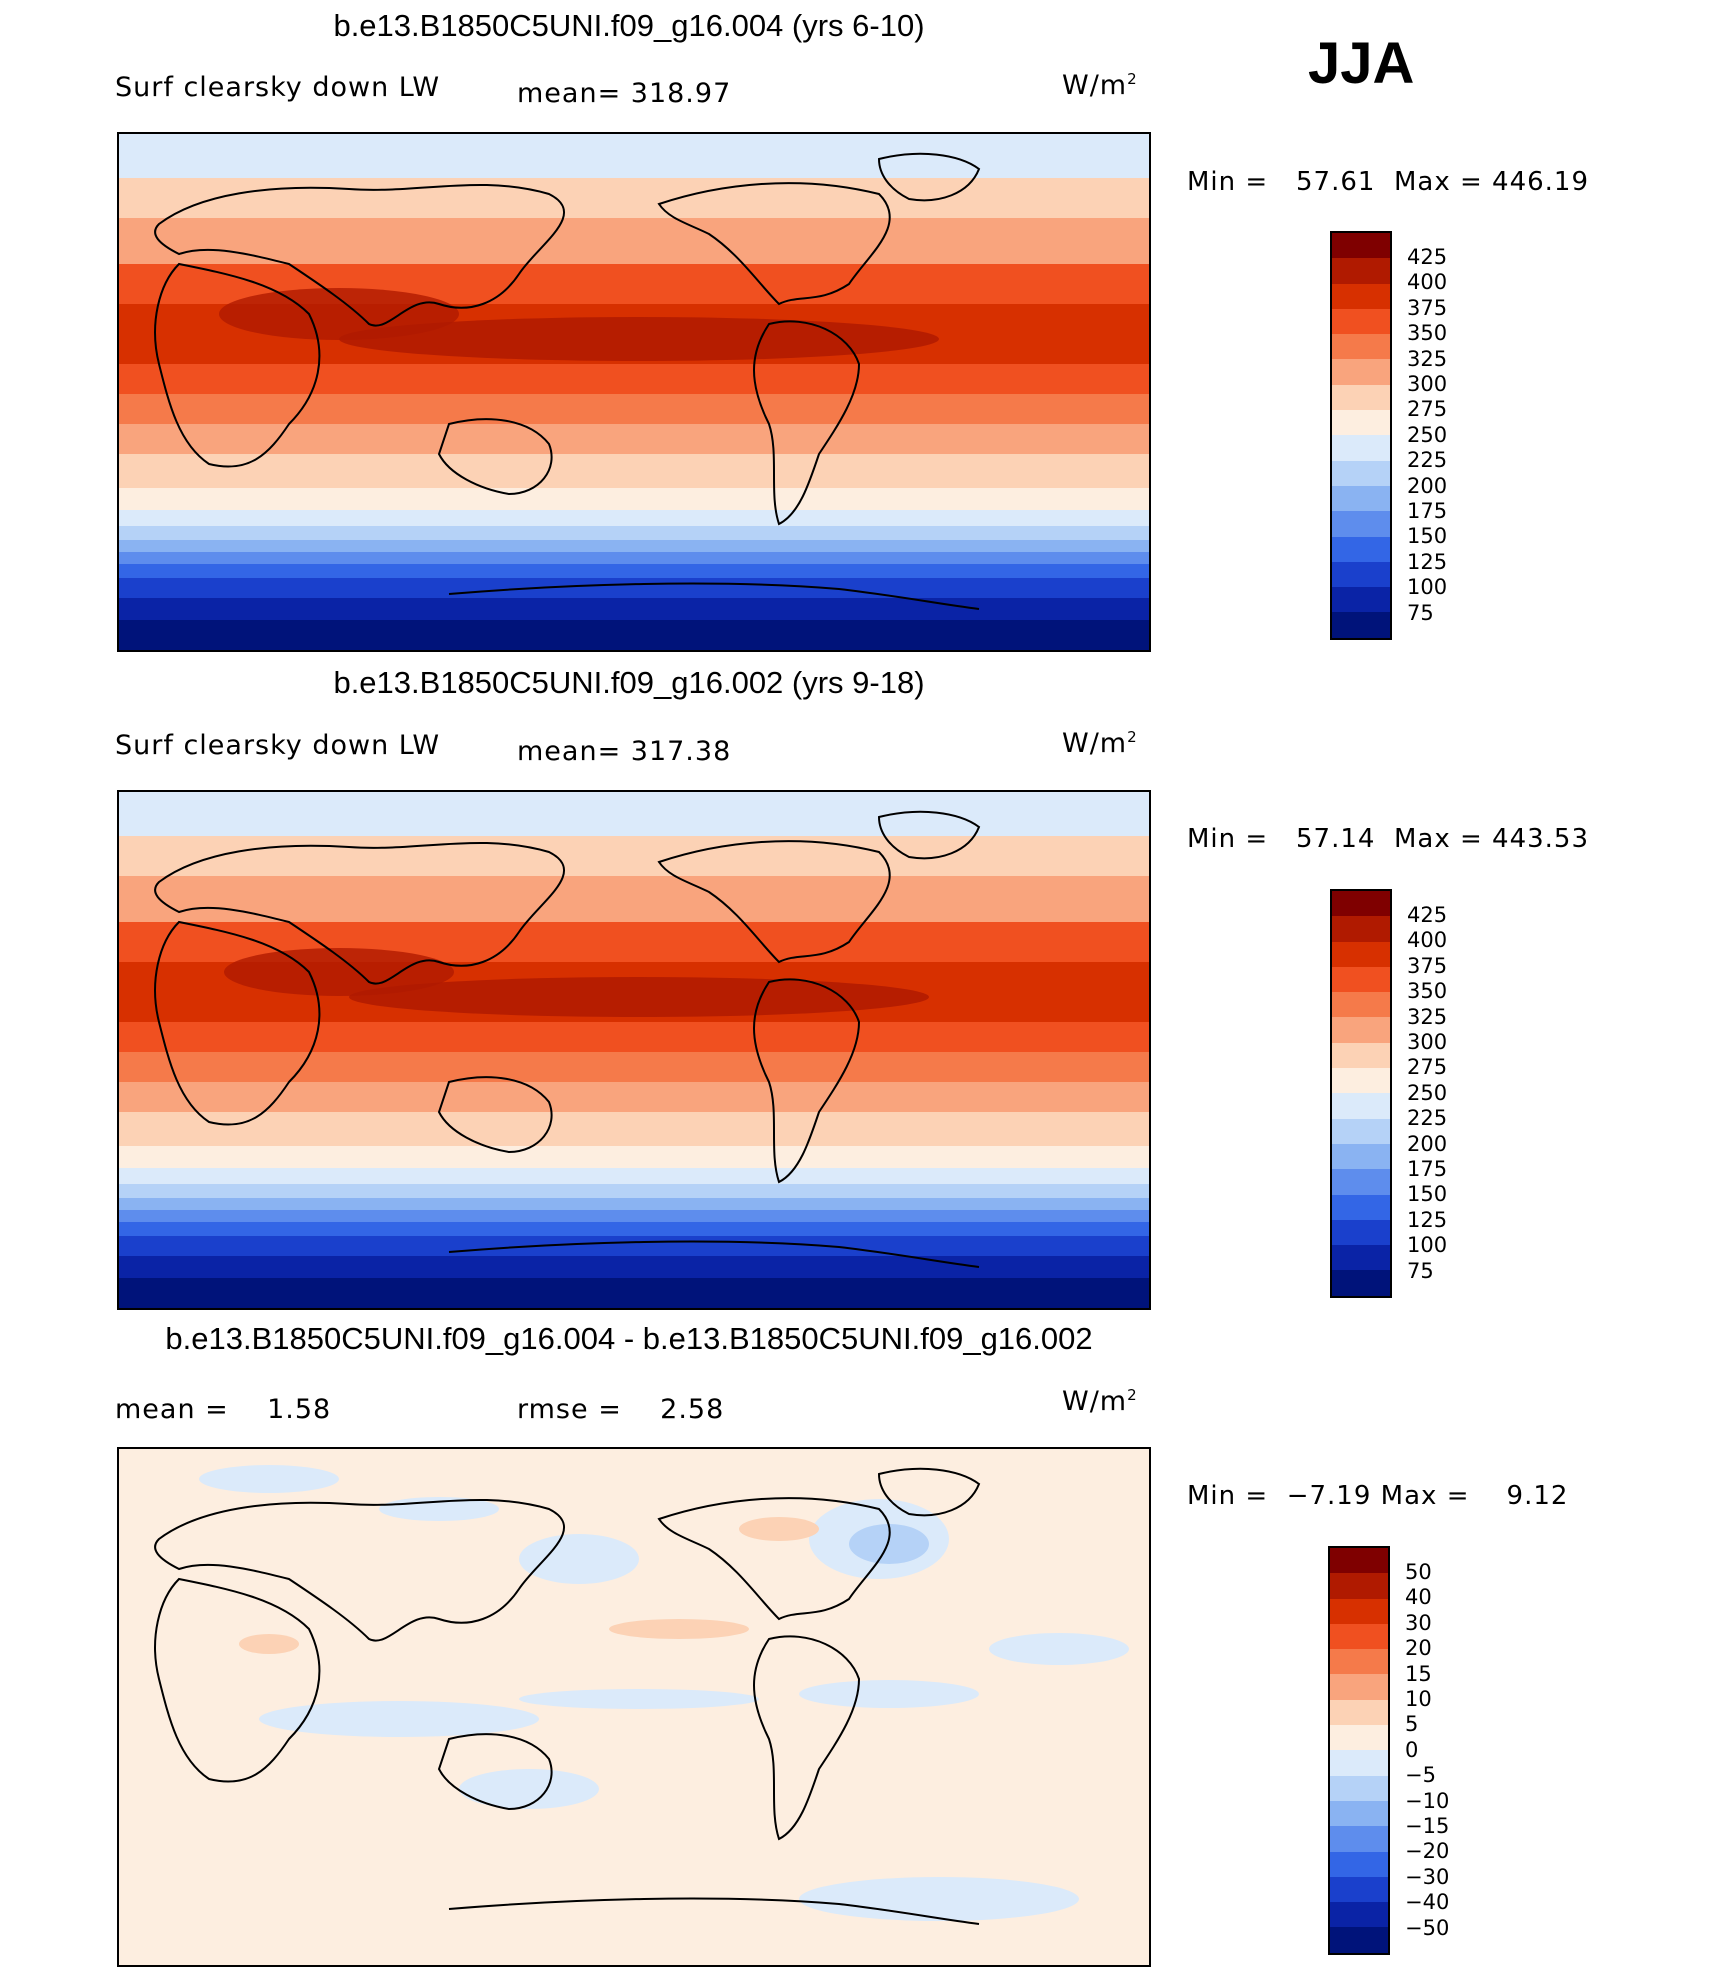 The image size is (1710, 1974). Describe the element at coordinates (1100, 1401) in the screenshot. I see `panel3-units: W/m2` at that location.